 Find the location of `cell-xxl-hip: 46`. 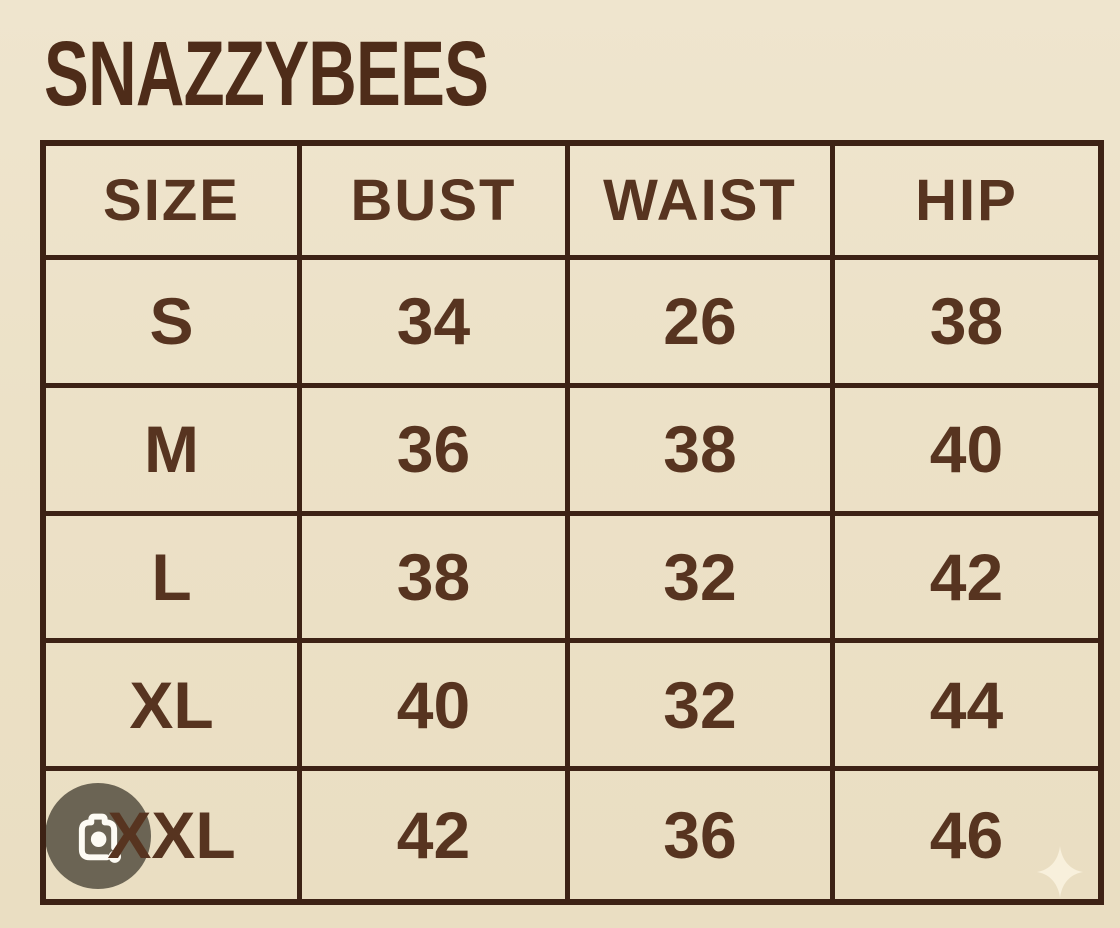

cell-xxl-hip: 46 is located at coordinates (966, 835).